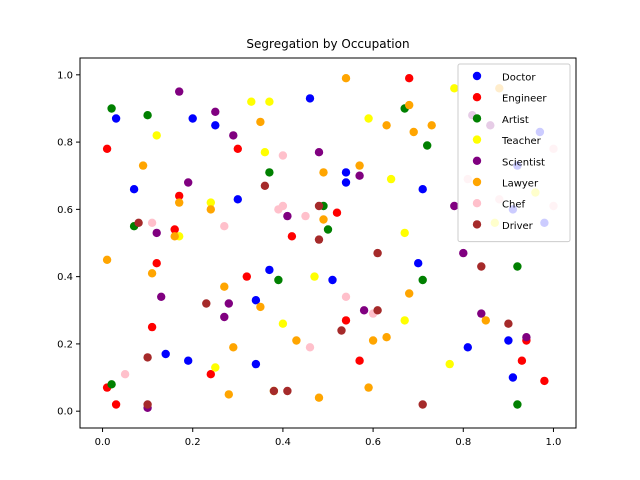 The height and width of the screenshot is (480, 640). I want to click on y-tick-label: 0.0, so click(65, 412).